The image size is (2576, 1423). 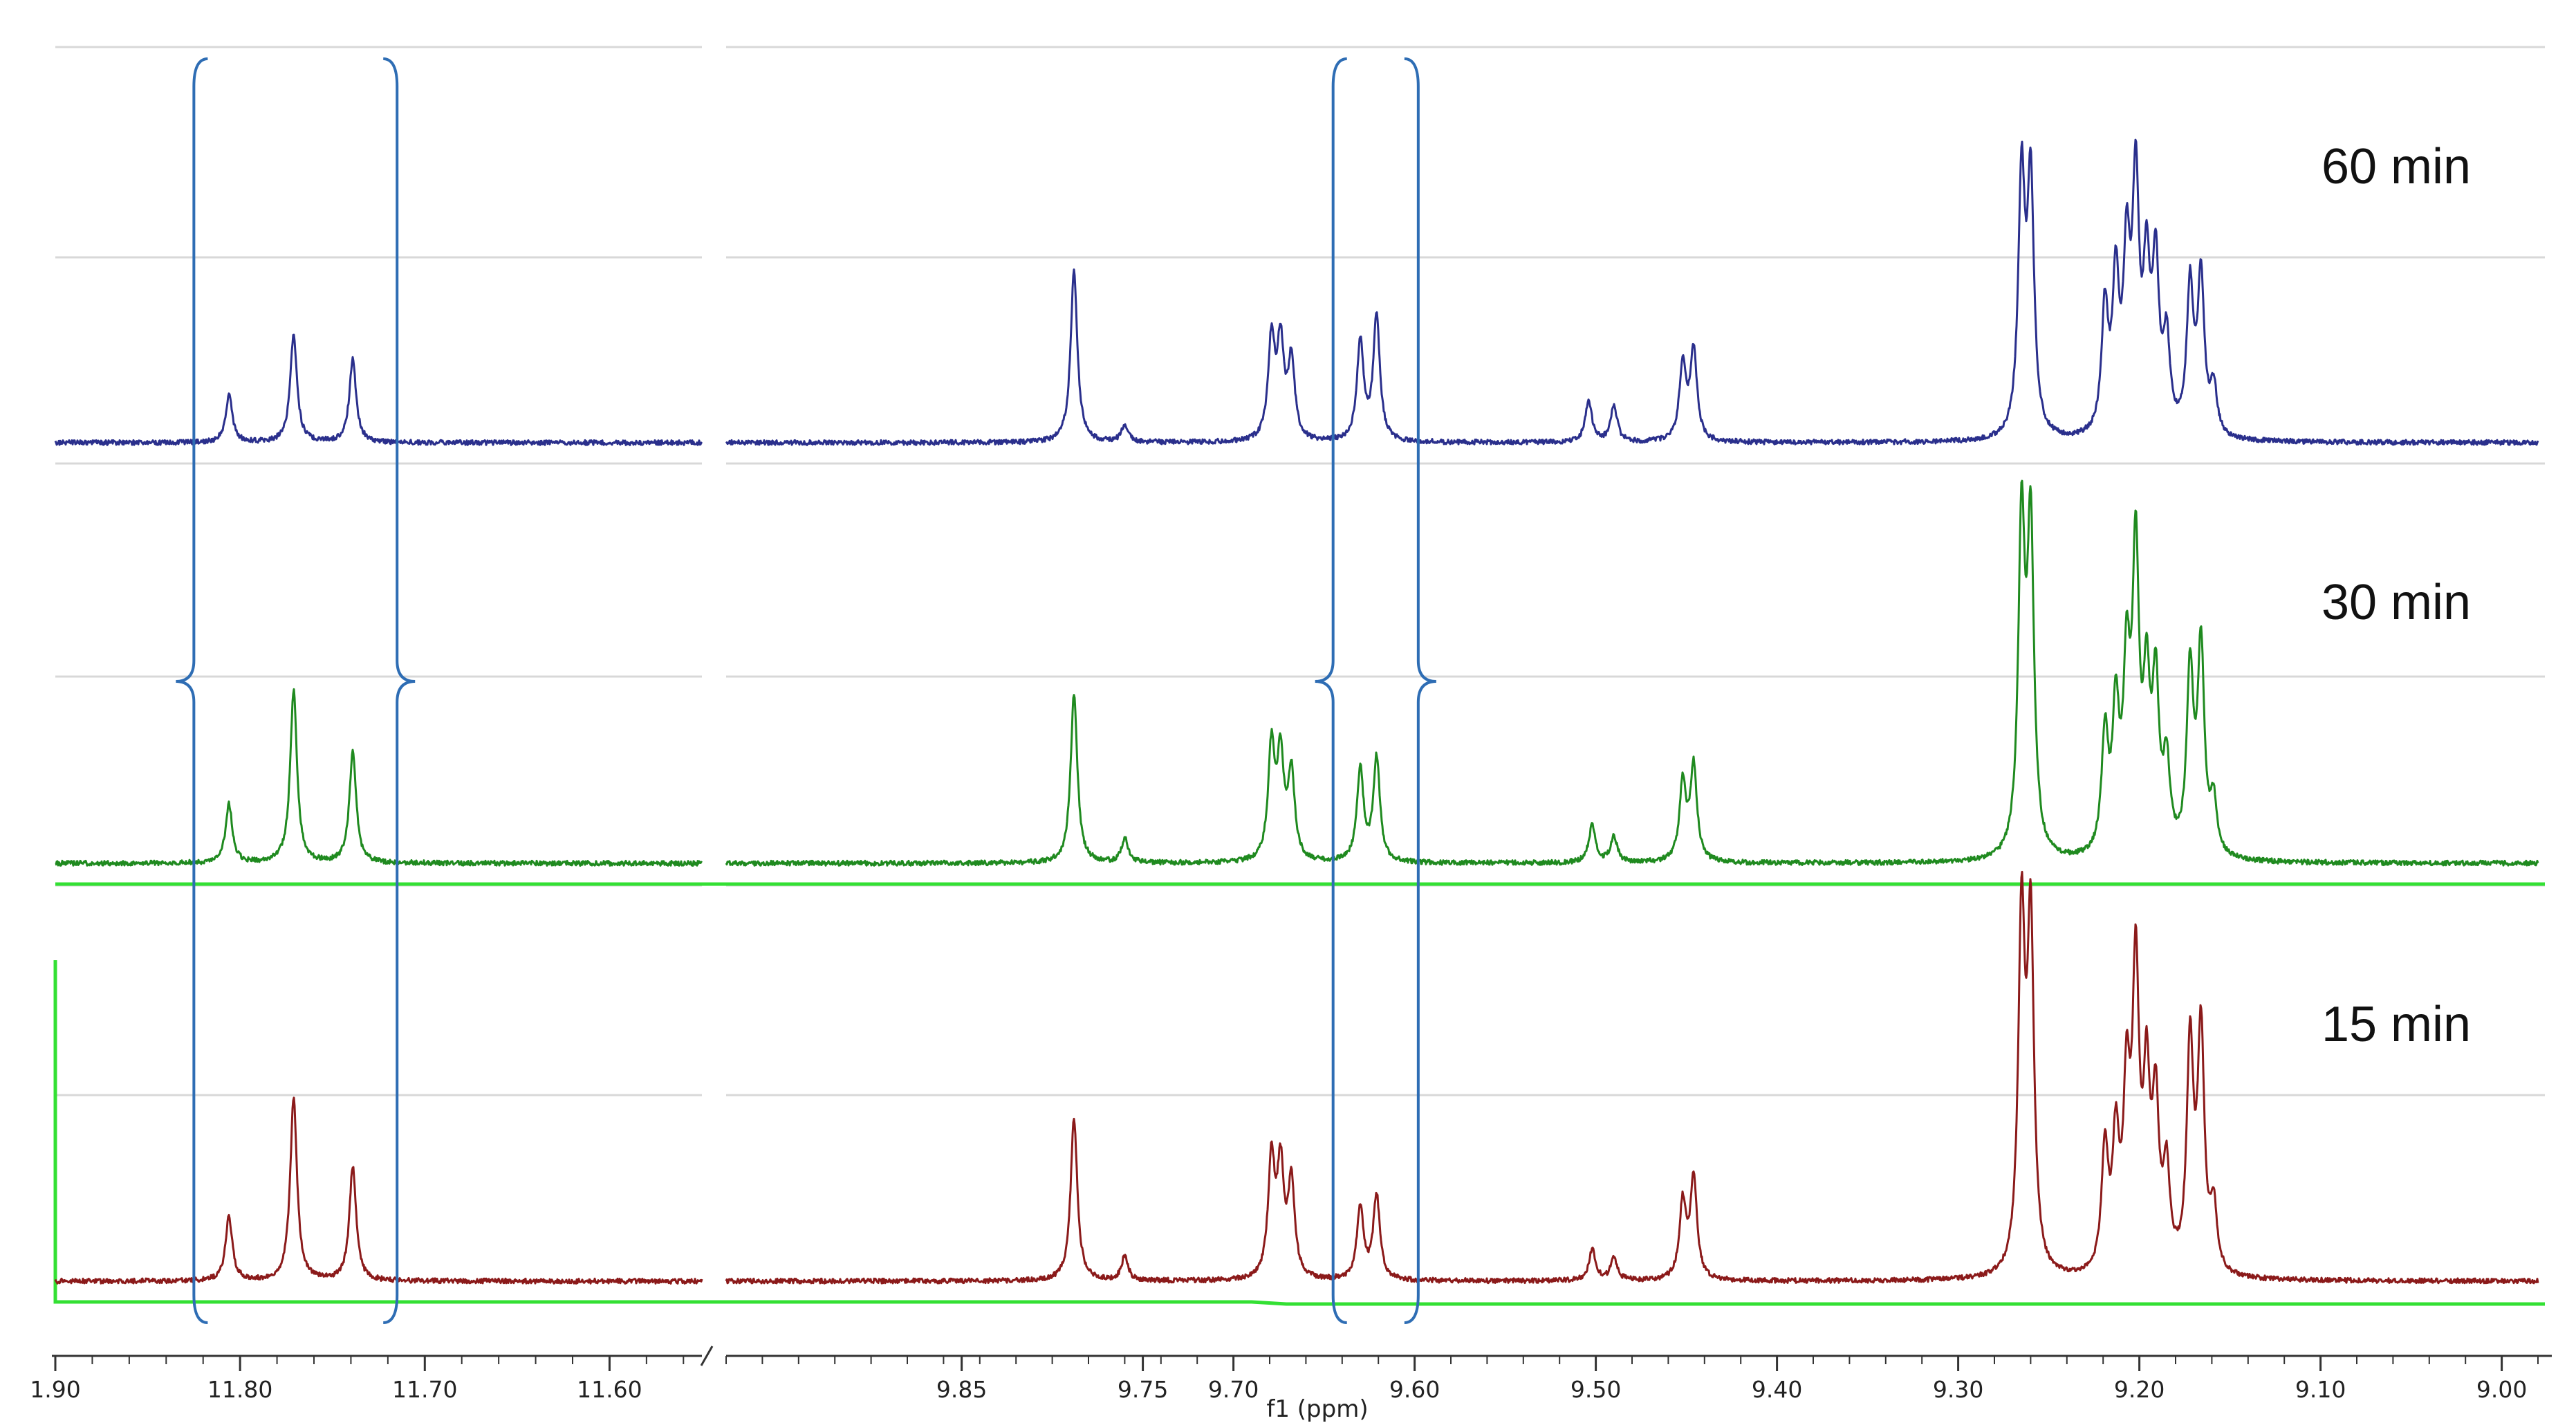 What do you see at coordinates (610, 1389) in the screenshot?
I see `x-tick-label: 11.60` at bounding box center [610, 1389].